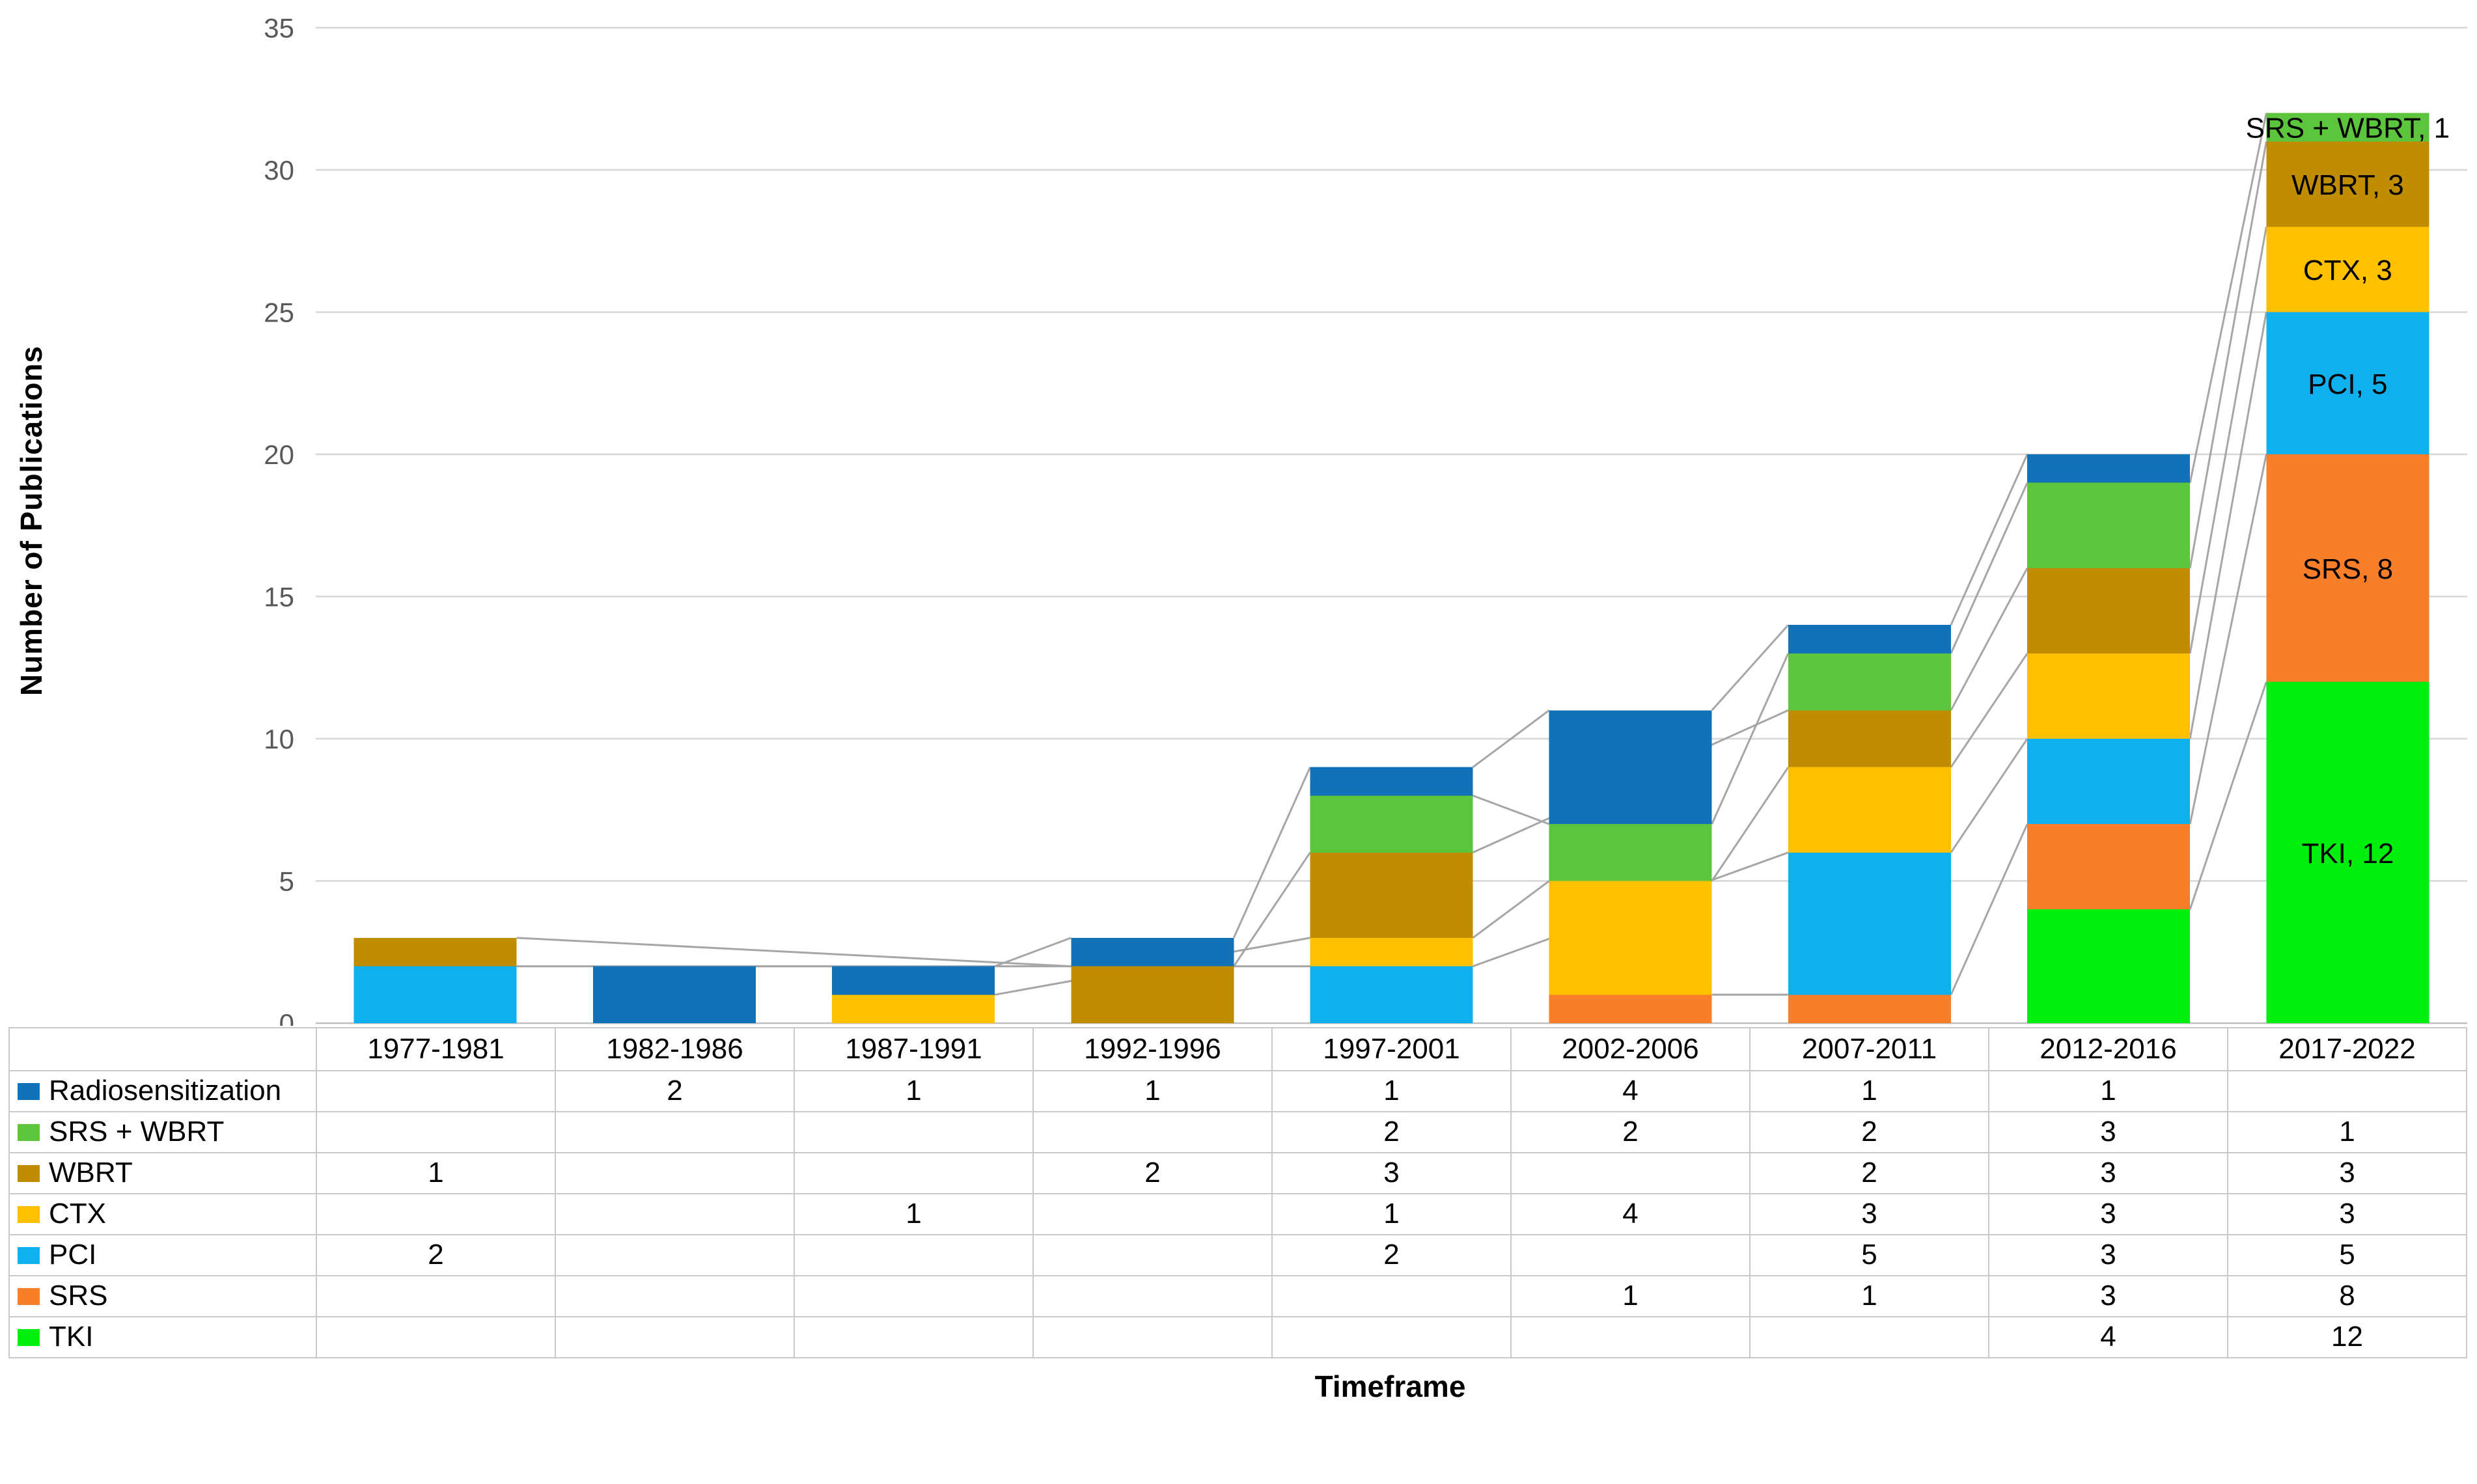 This screenshot has width=2477, height=1484. What do you see at coordinates (137, 1132) in the screenshot?
I see `legend-label: SRS + WBRT` at bounding box center [137, 1132].